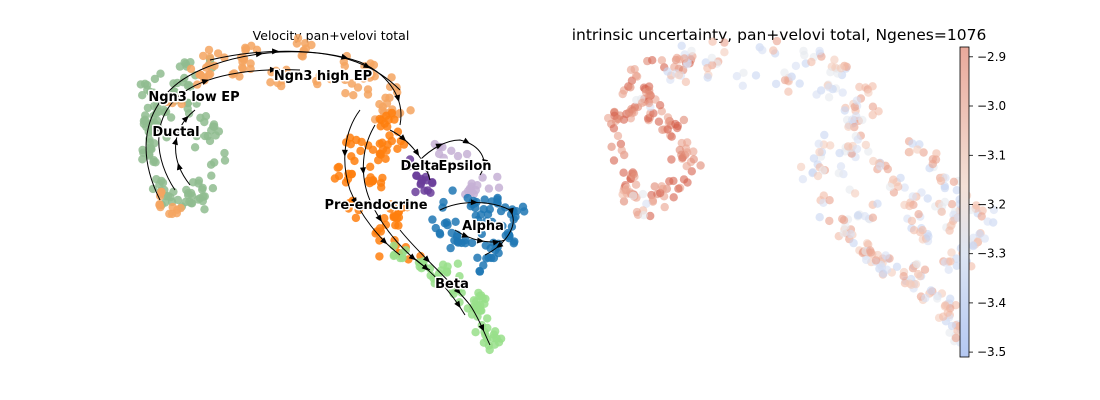  What do you see at coordinates (419, 166) in the screenshot?
I see `label-delta: Delta` at bounding box center [419, 166].